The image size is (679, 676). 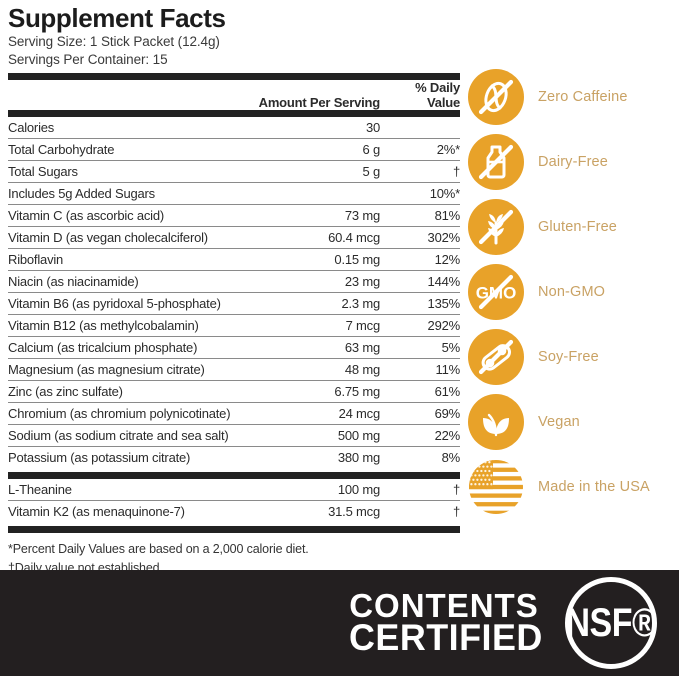 What do you see at coordinates (611, 622) in the screenshot?
I see `nsf-logo-text: NSF®` at bounding box center [611, 622].